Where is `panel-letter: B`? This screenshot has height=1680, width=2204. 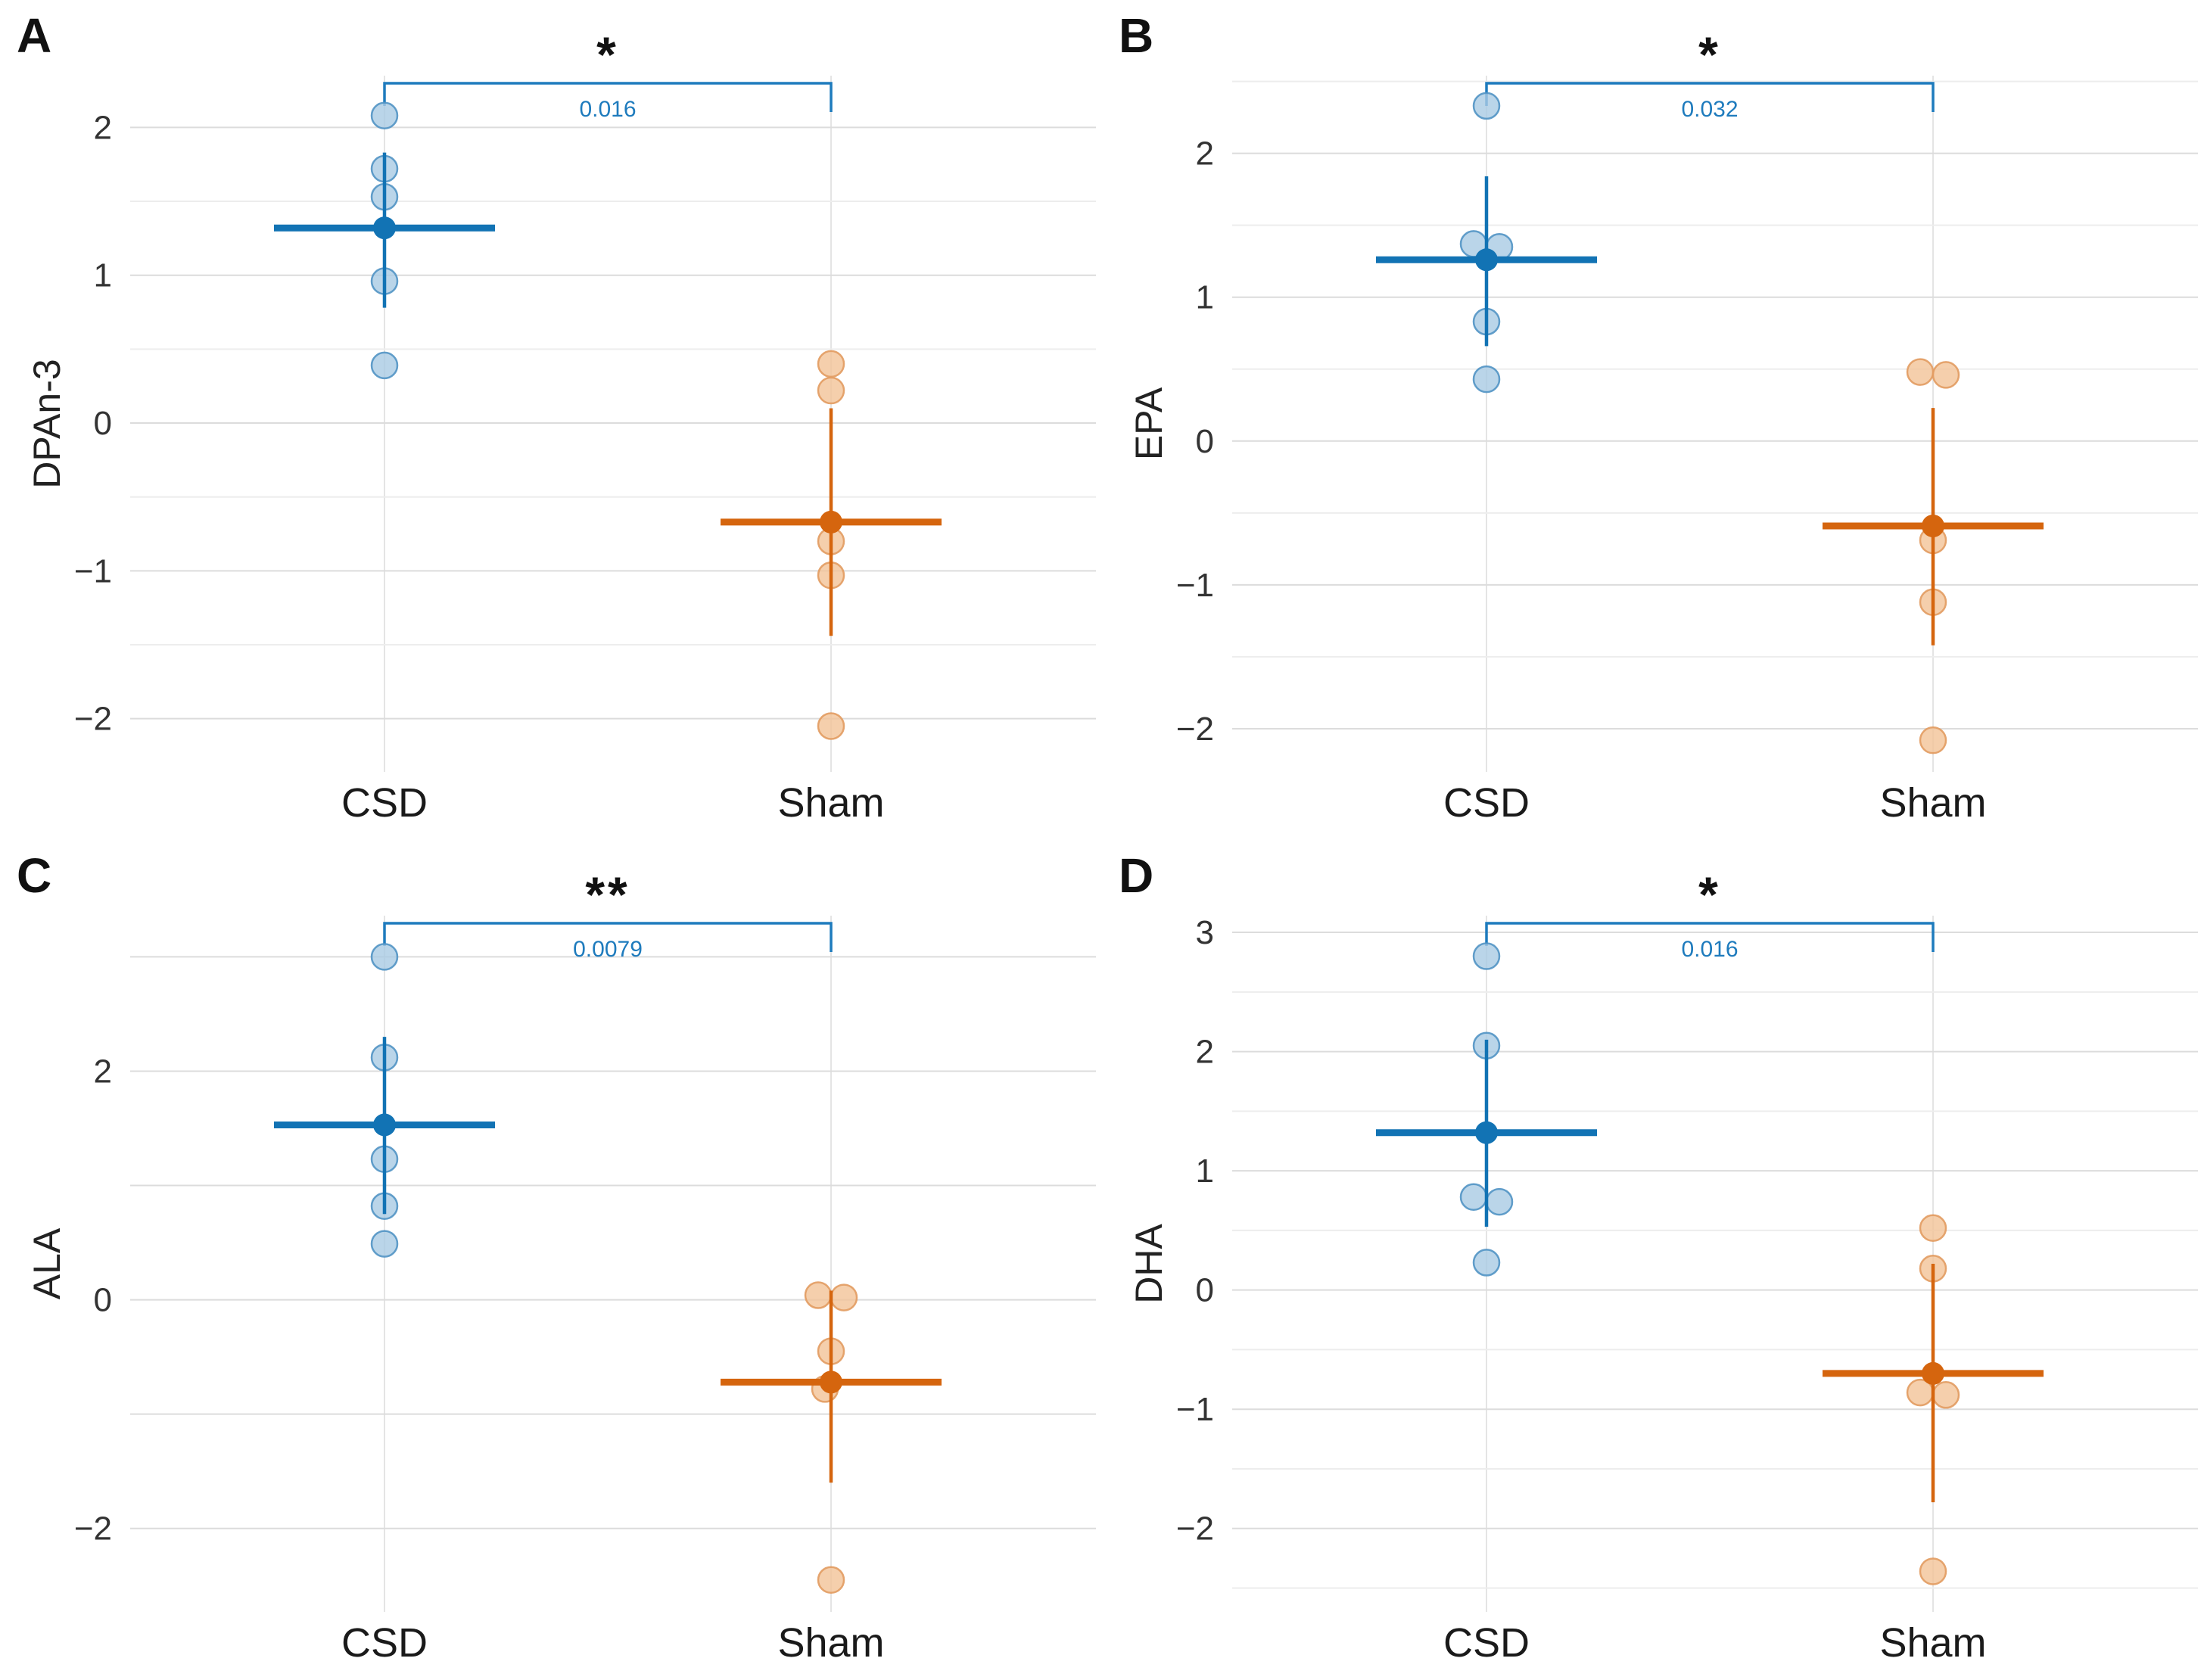 panel-letter: B is located at coordinates (1137, 35).